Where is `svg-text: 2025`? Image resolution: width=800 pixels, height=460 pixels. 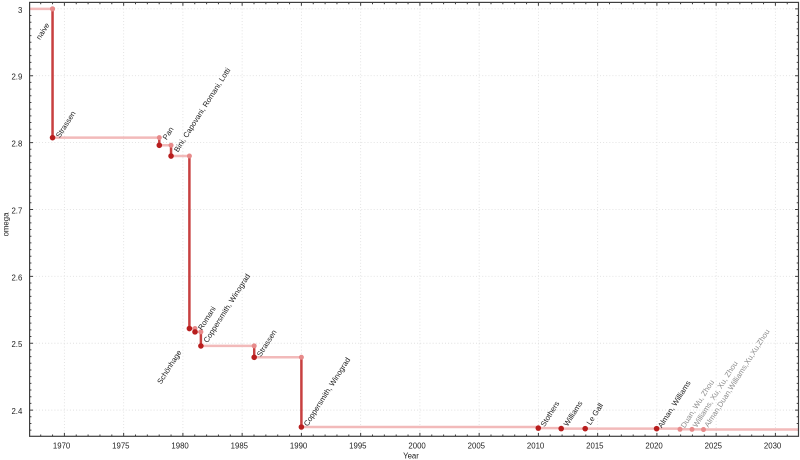
svg-text: 2025 is located at coordinates (714, 445).